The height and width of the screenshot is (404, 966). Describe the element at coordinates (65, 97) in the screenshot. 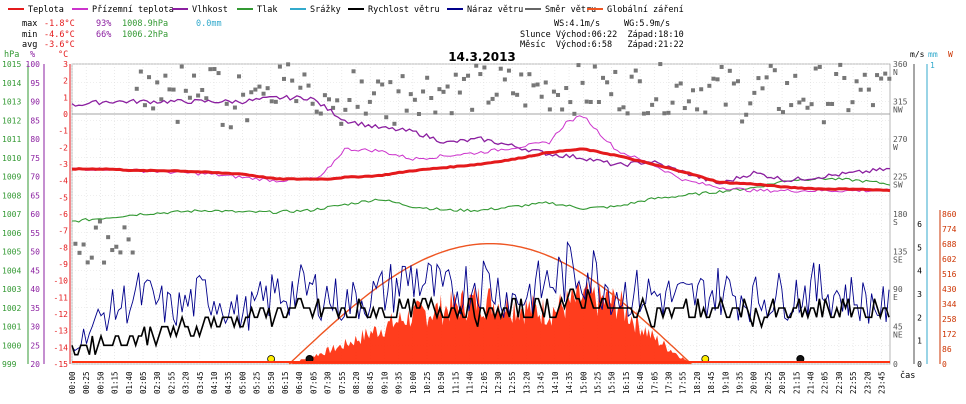

I see `tick-temperature_C: 1` at that location.